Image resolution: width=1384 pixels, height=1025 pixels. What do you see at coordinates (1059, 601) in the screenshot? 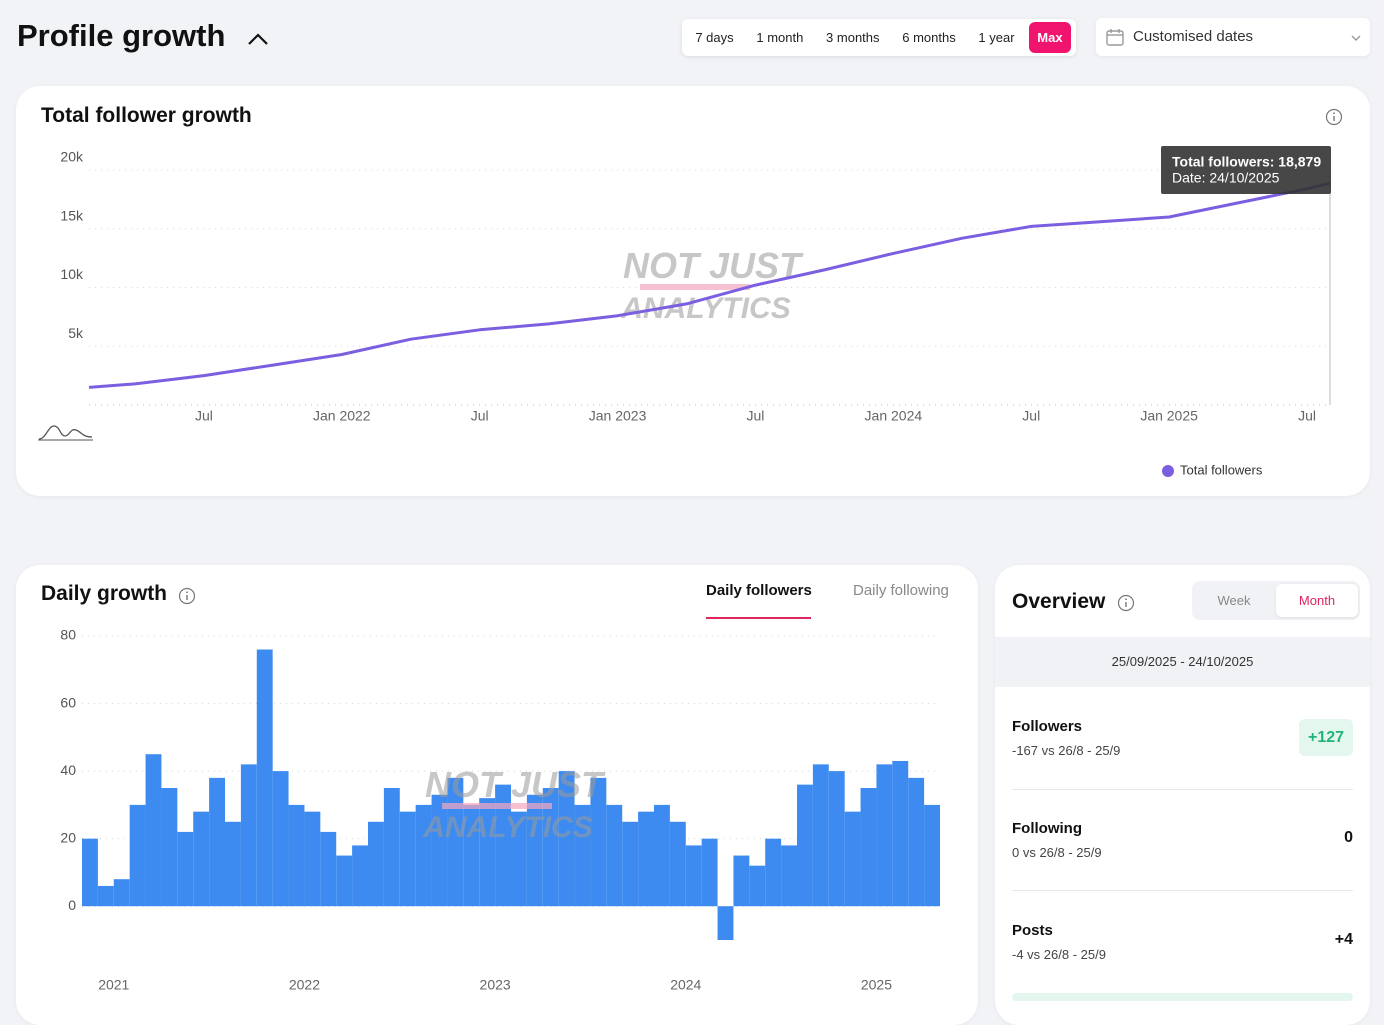
I see `card-title: Overview` at bounding box center [1059, 601].